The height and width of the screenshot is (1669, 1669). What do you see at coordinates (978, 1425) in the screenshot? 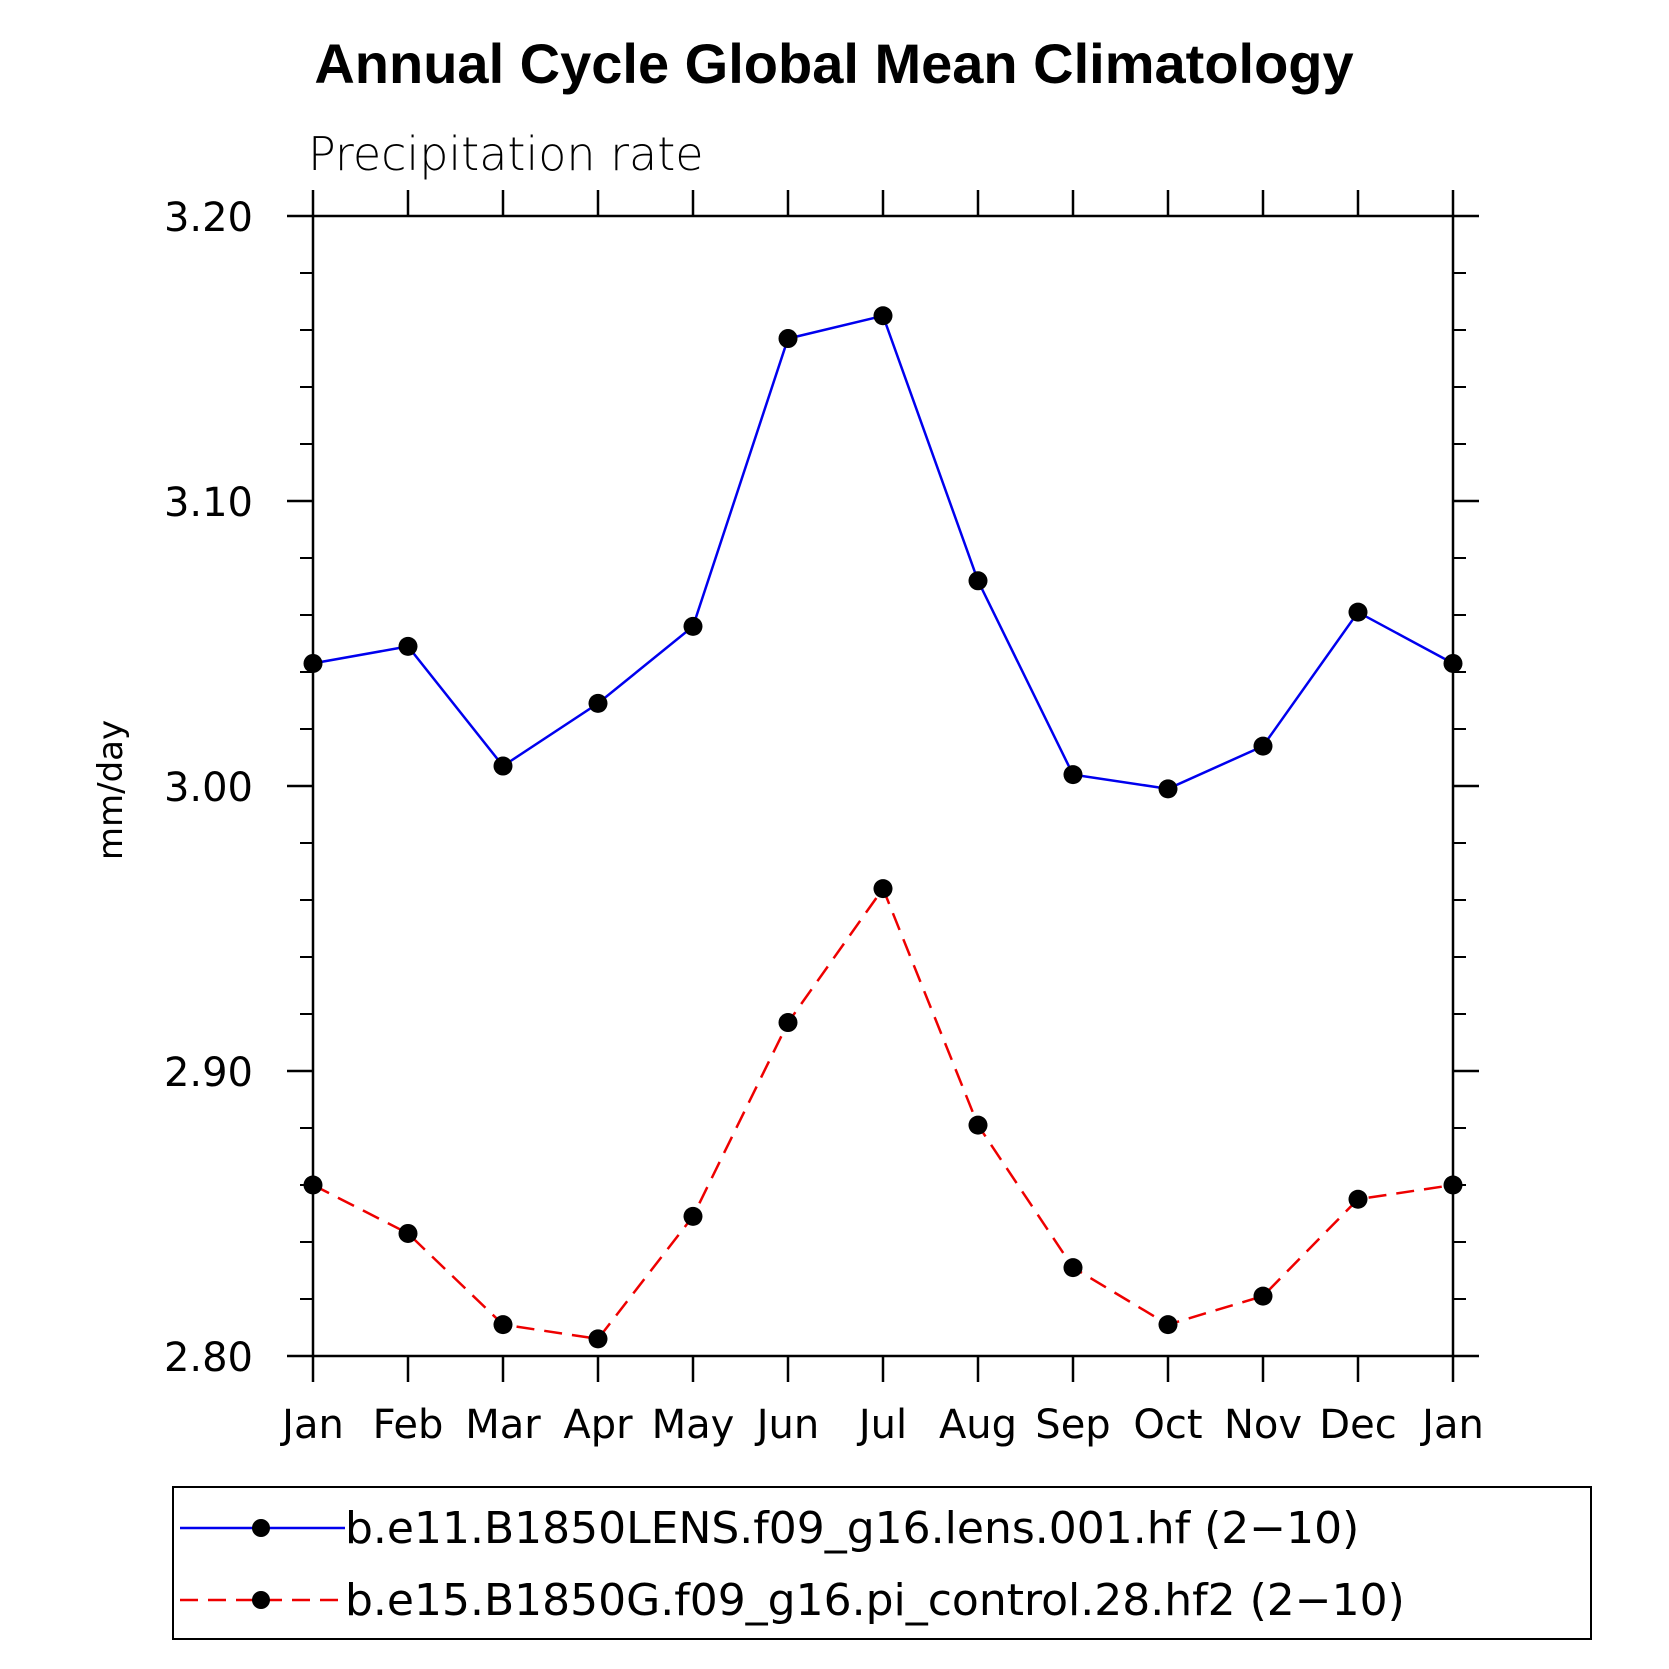
I see `x-tick-label: Aug` at bounding box center [978, 1425].